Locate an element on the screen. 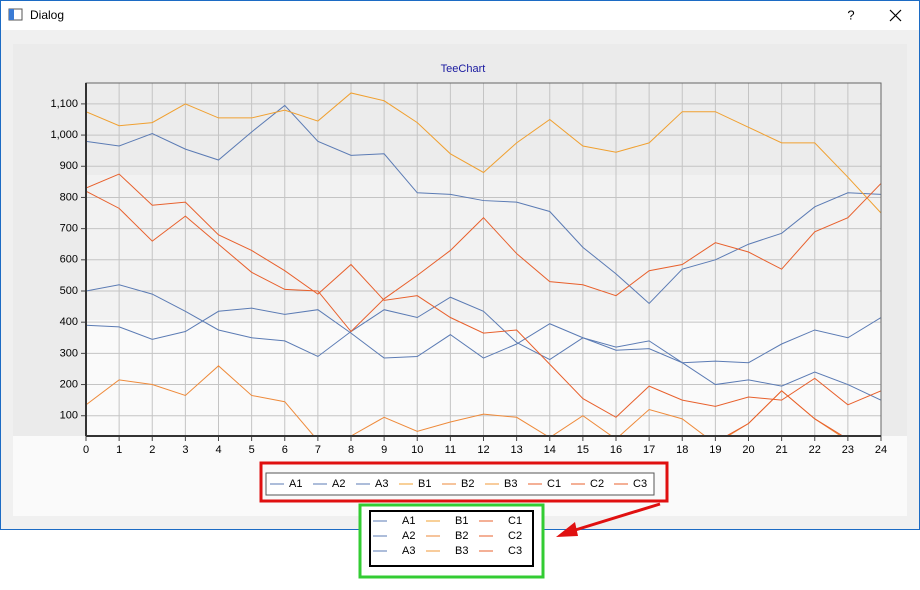 The width and height of the screenshot is (920, 590). x-tick-label: 22 is located at coordinates (815, 450).